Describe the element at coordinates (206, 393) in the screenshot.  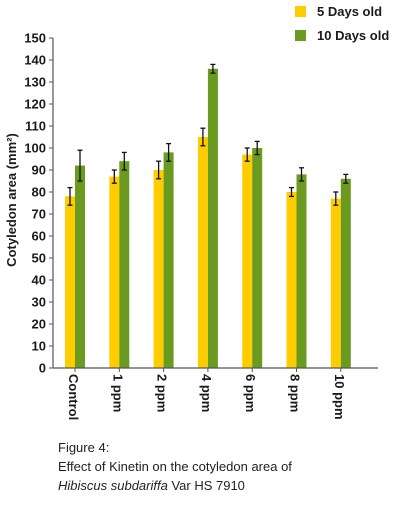
I see `x-tick-label: 4 ppm` at that location.